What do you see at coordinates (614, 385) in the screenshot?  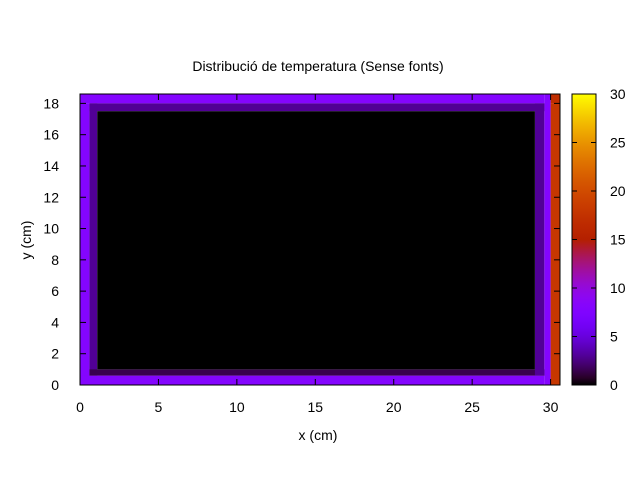 I see `colorbar-tick-label: 0` at bounding box center [614, 385].